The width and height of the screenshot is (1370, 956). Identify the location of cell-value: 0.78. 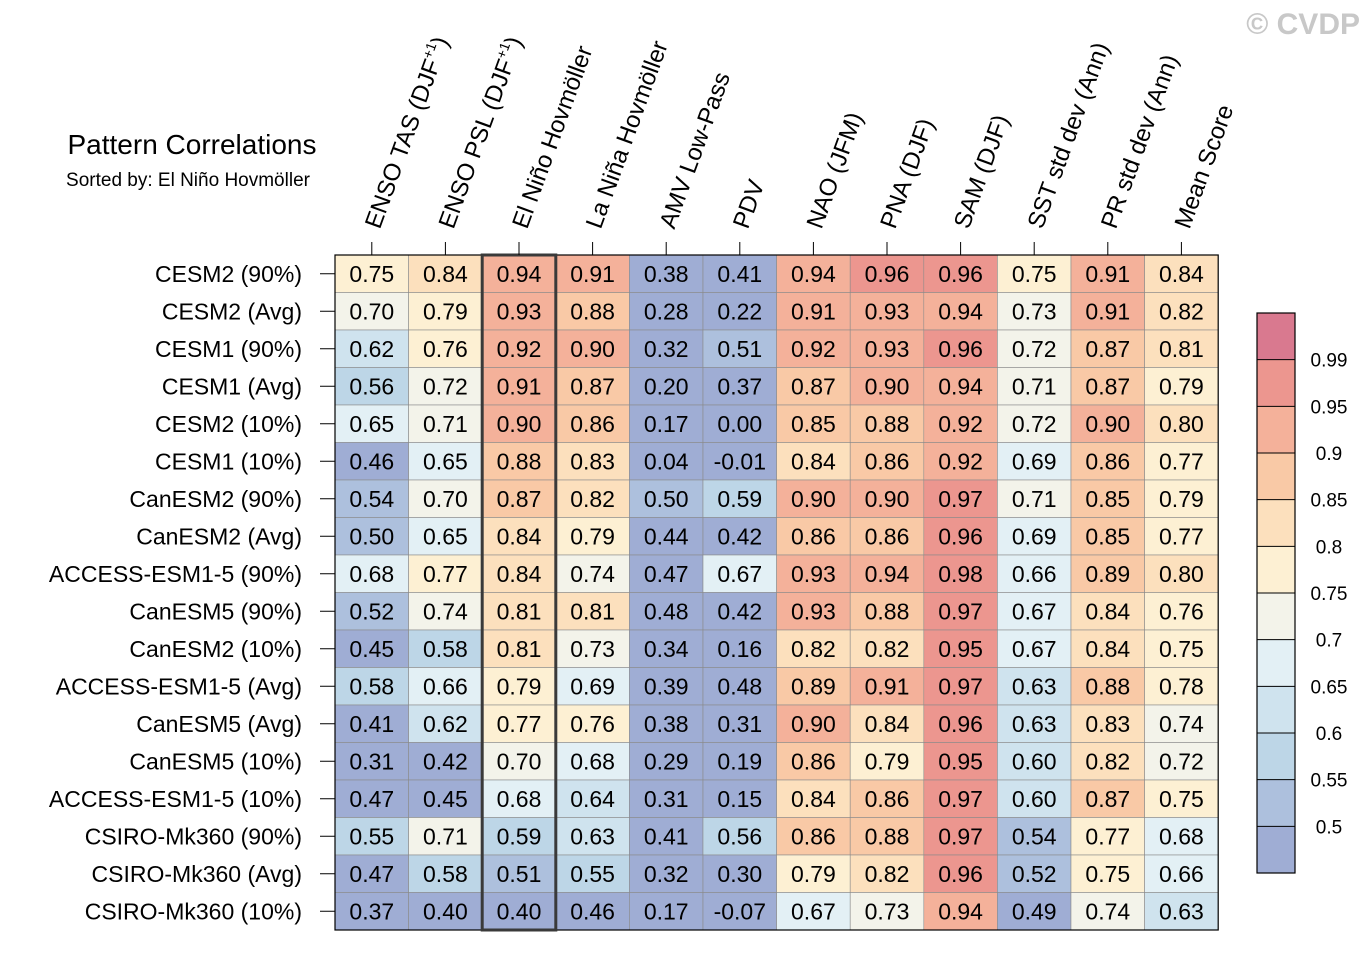
(1181, 686).